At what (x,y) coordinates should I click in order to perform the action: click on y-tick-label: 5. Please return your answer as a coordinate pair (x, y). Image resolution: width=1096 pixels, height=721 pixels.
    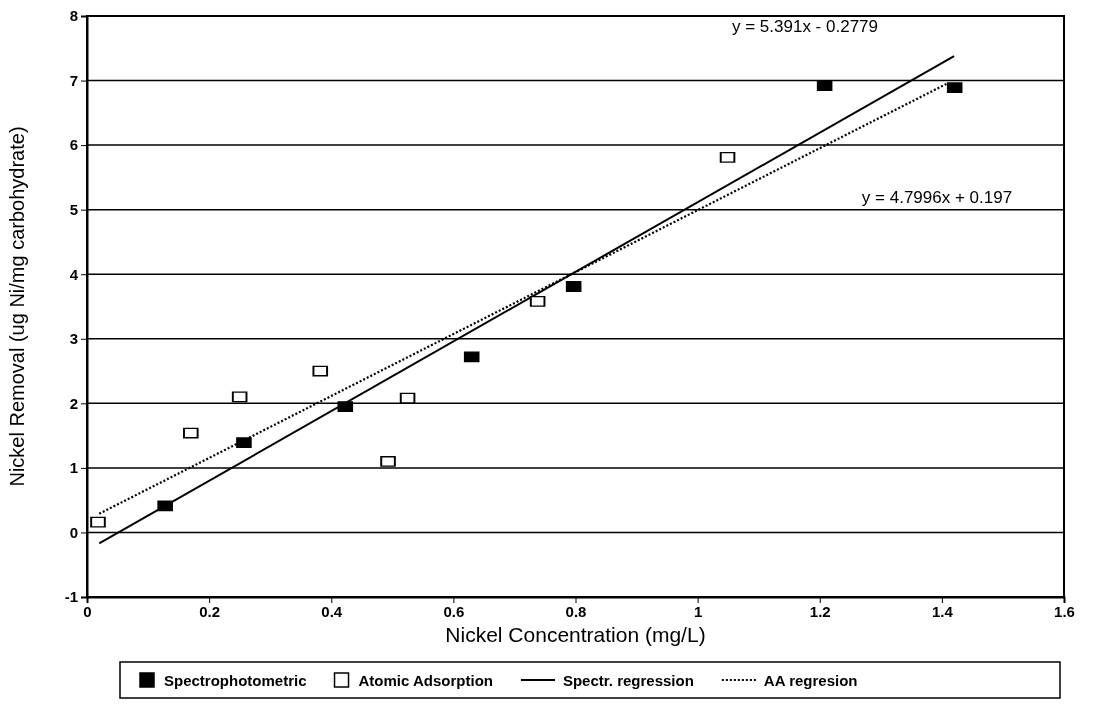
    Looking at the image, I should click on (73, 209).